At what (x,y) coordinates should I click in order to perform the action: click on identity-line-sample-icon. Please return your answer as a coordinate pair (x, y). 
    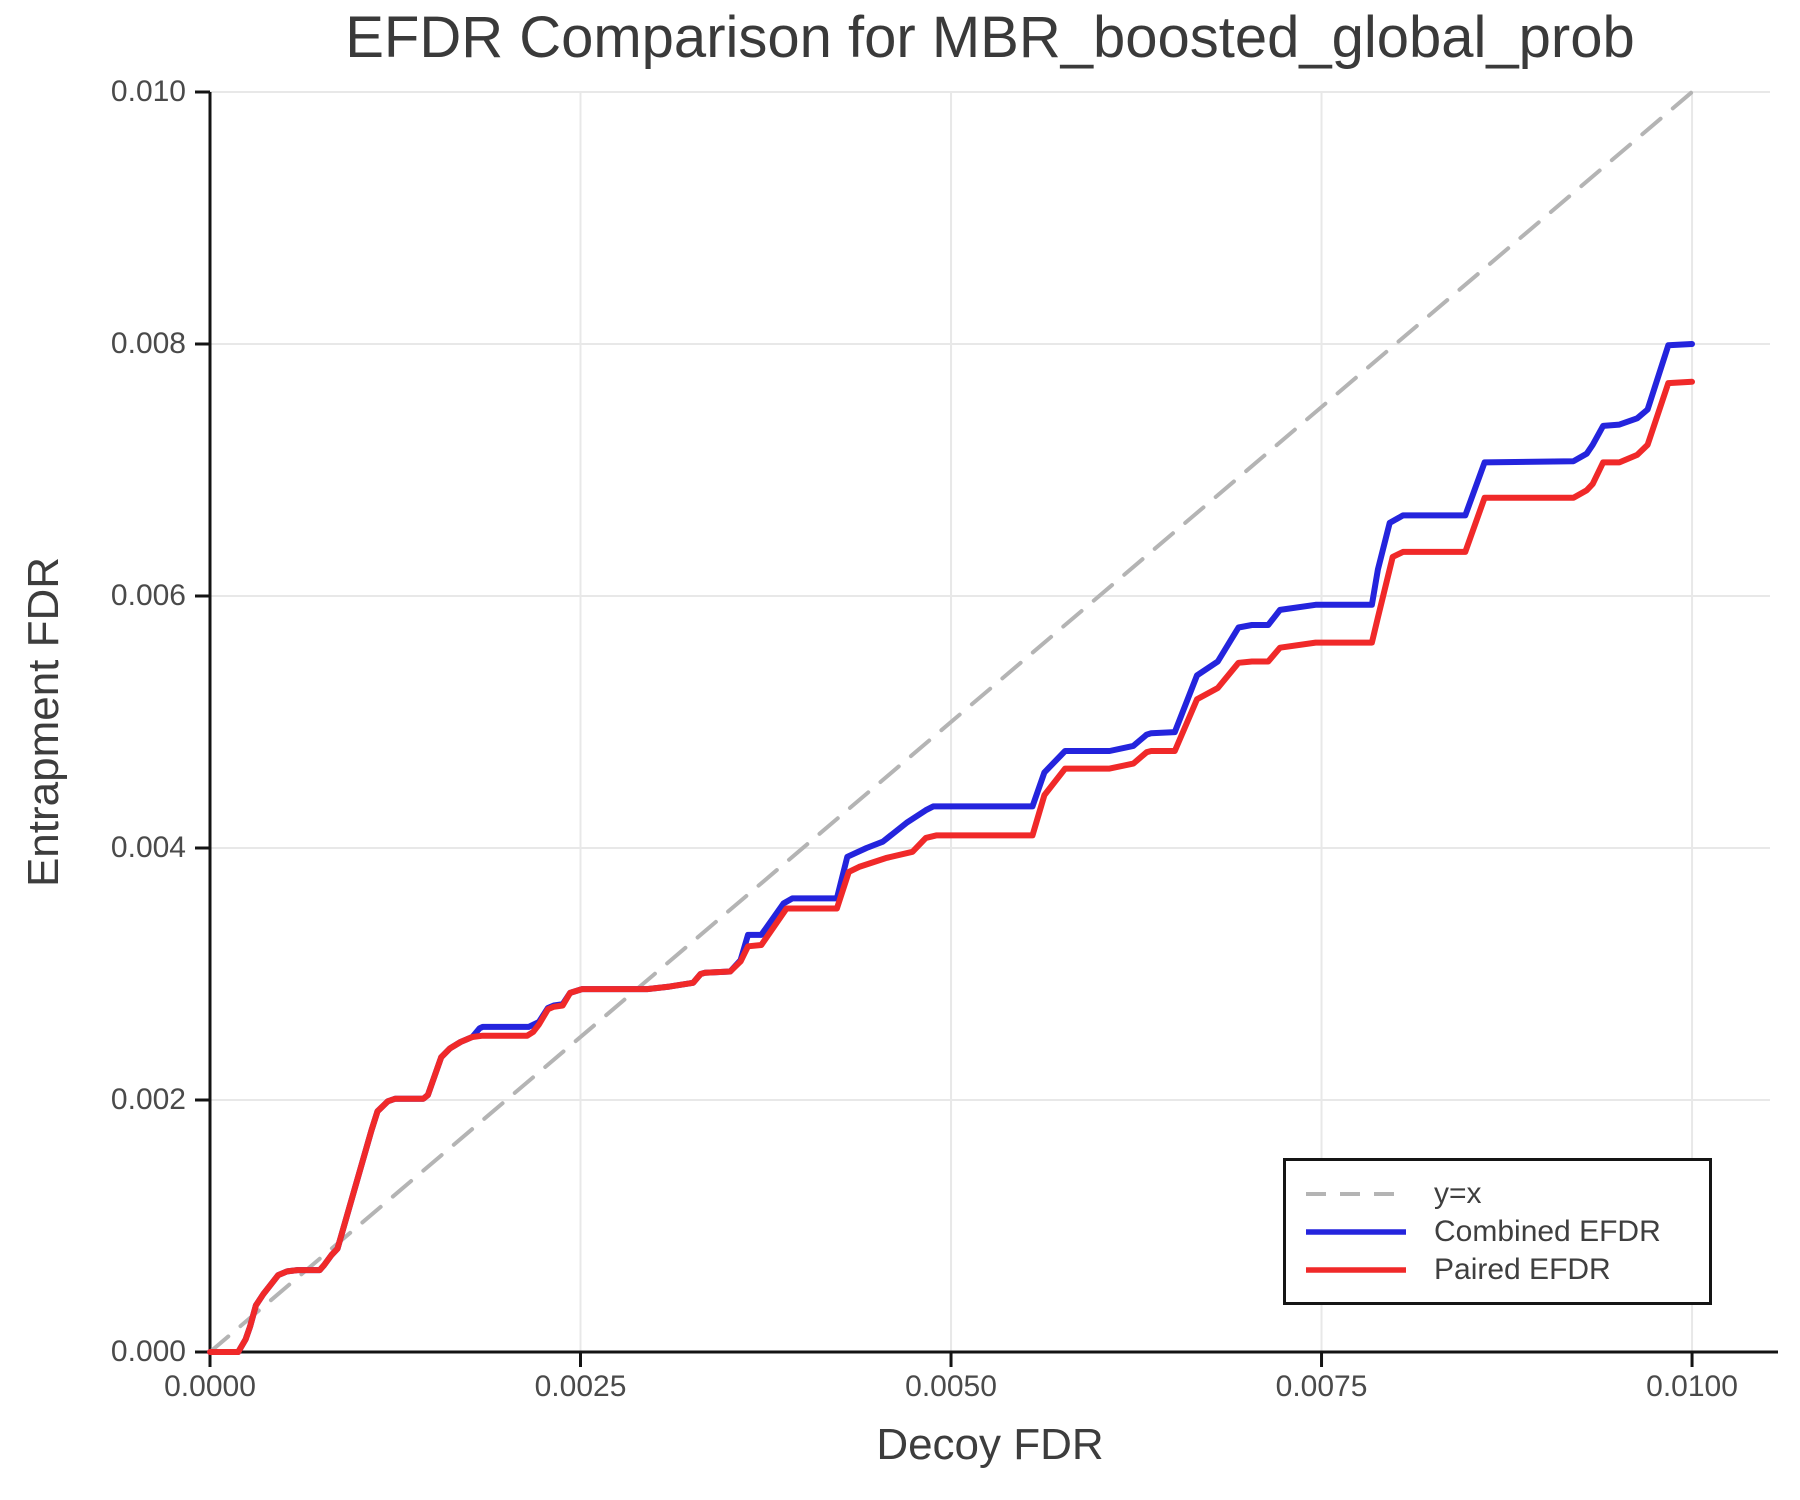
    Looking at the image, I should click on (1356, 1193).